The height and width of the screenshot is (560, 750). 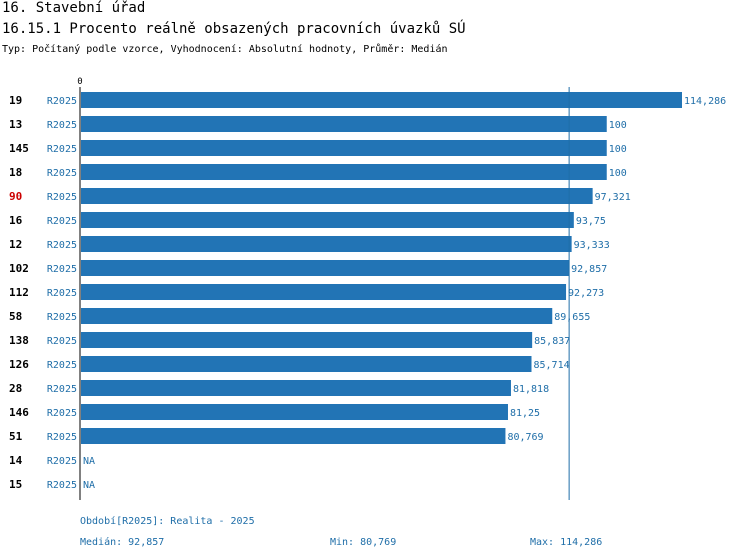 What do you see at coordinates (19, 148) in the screenshot?
I see `category-label: 145` at bounding box center [19, 148].